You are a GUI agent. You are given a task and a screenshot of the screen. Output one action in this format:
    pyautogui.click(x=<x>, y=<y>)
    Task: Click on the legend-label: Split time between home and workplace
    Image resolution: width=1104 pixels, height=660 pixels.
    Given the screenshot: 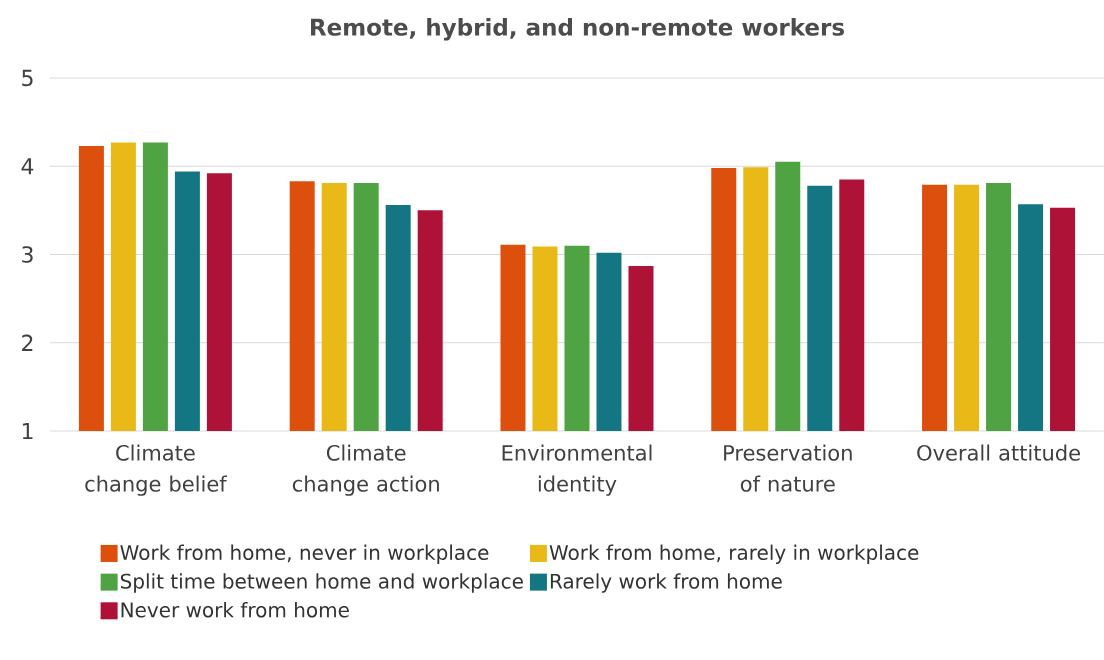 What is the action you would take?
    pyautogui.click(x=321, y=583)
    